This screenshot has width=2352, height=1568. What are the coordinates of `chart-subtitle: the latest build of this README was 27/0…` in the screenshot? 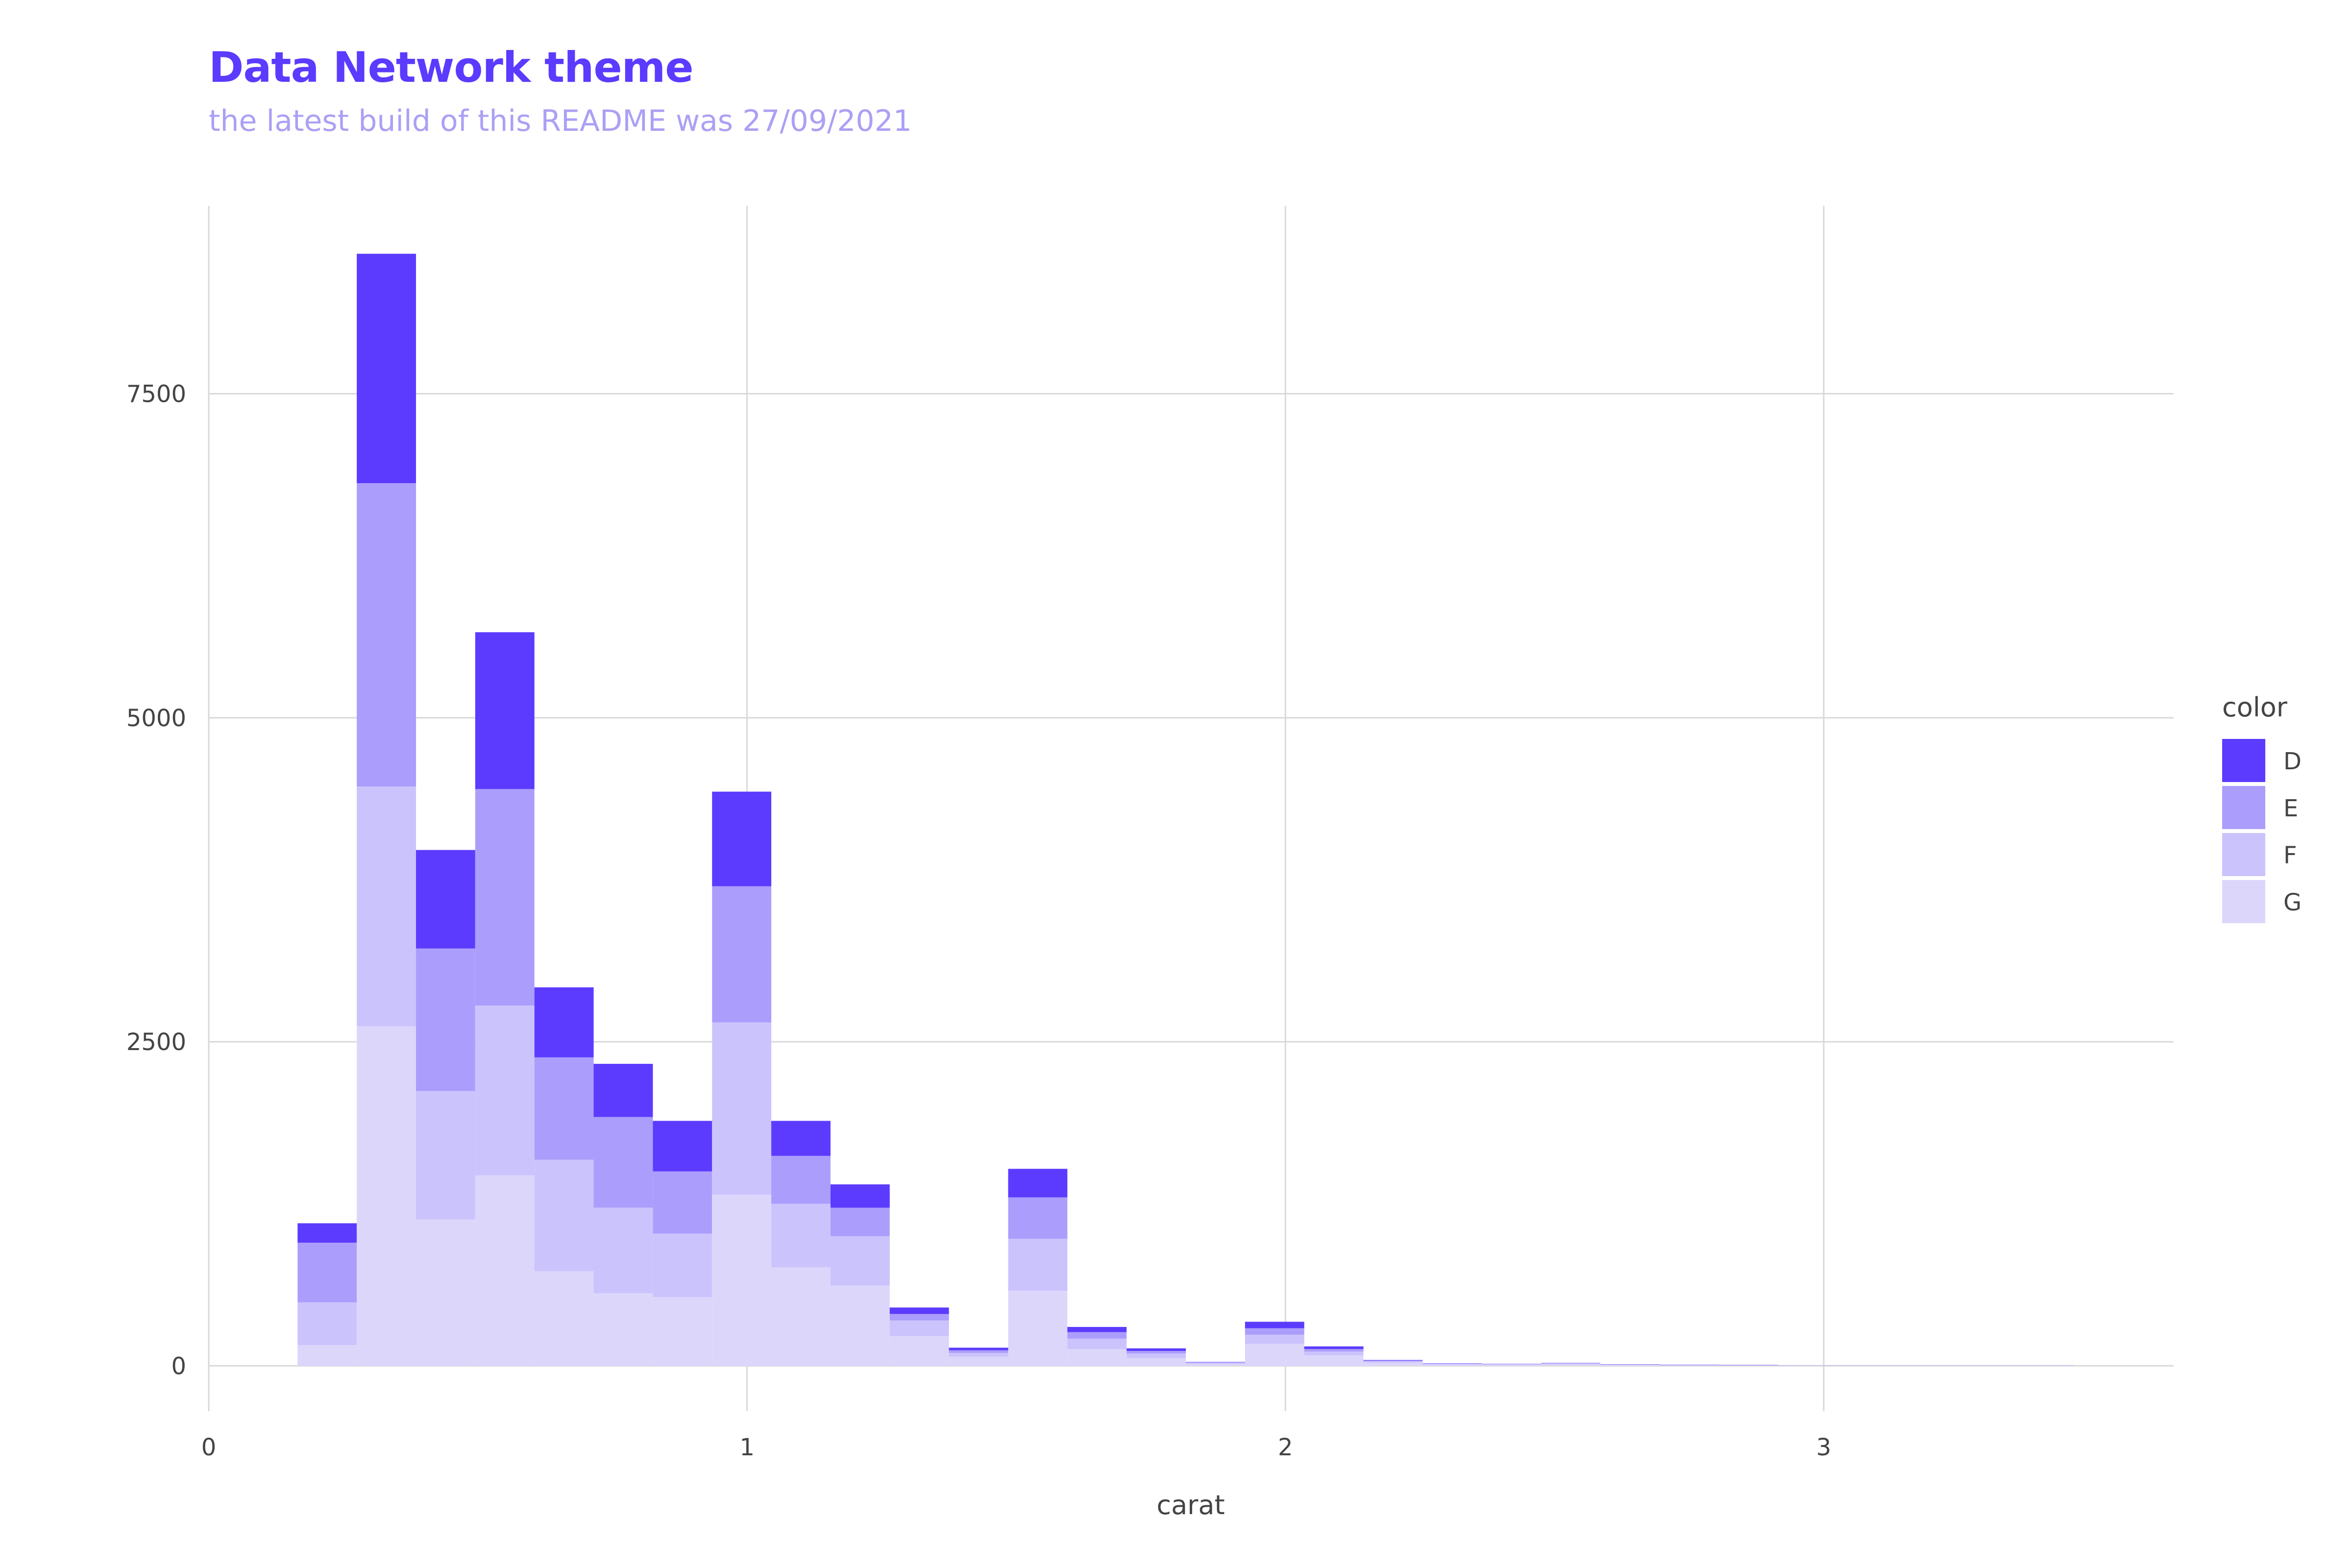 It's located at (560, 121).